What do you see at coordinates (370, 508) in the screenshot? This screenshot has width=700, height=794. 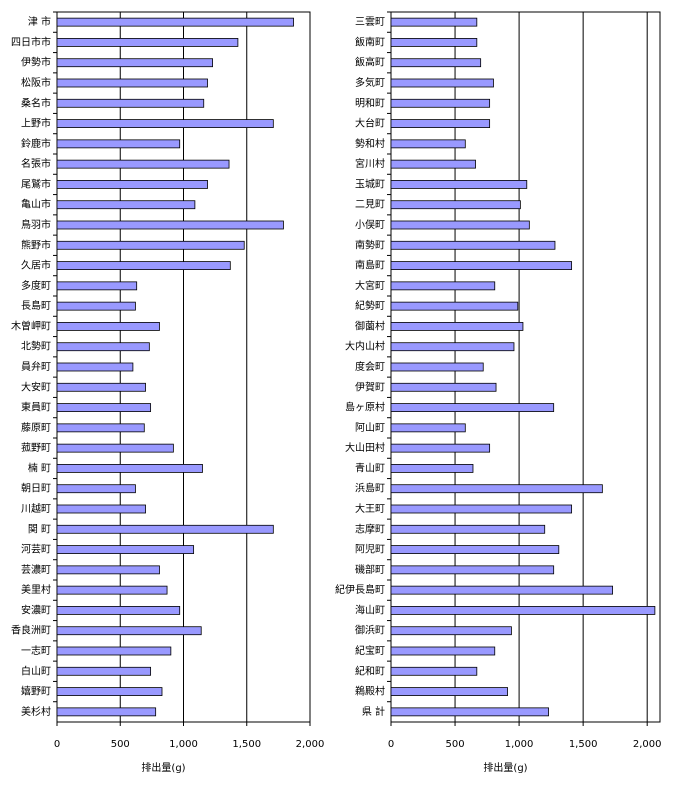 I see `y-tick-label: 大王町` at bounding box center [370, 508].